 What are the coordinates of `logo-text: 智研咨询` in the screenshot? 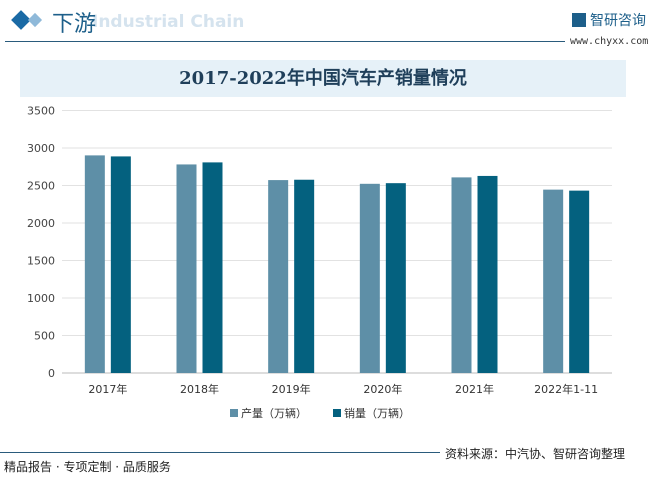 It's located at (618, 21).